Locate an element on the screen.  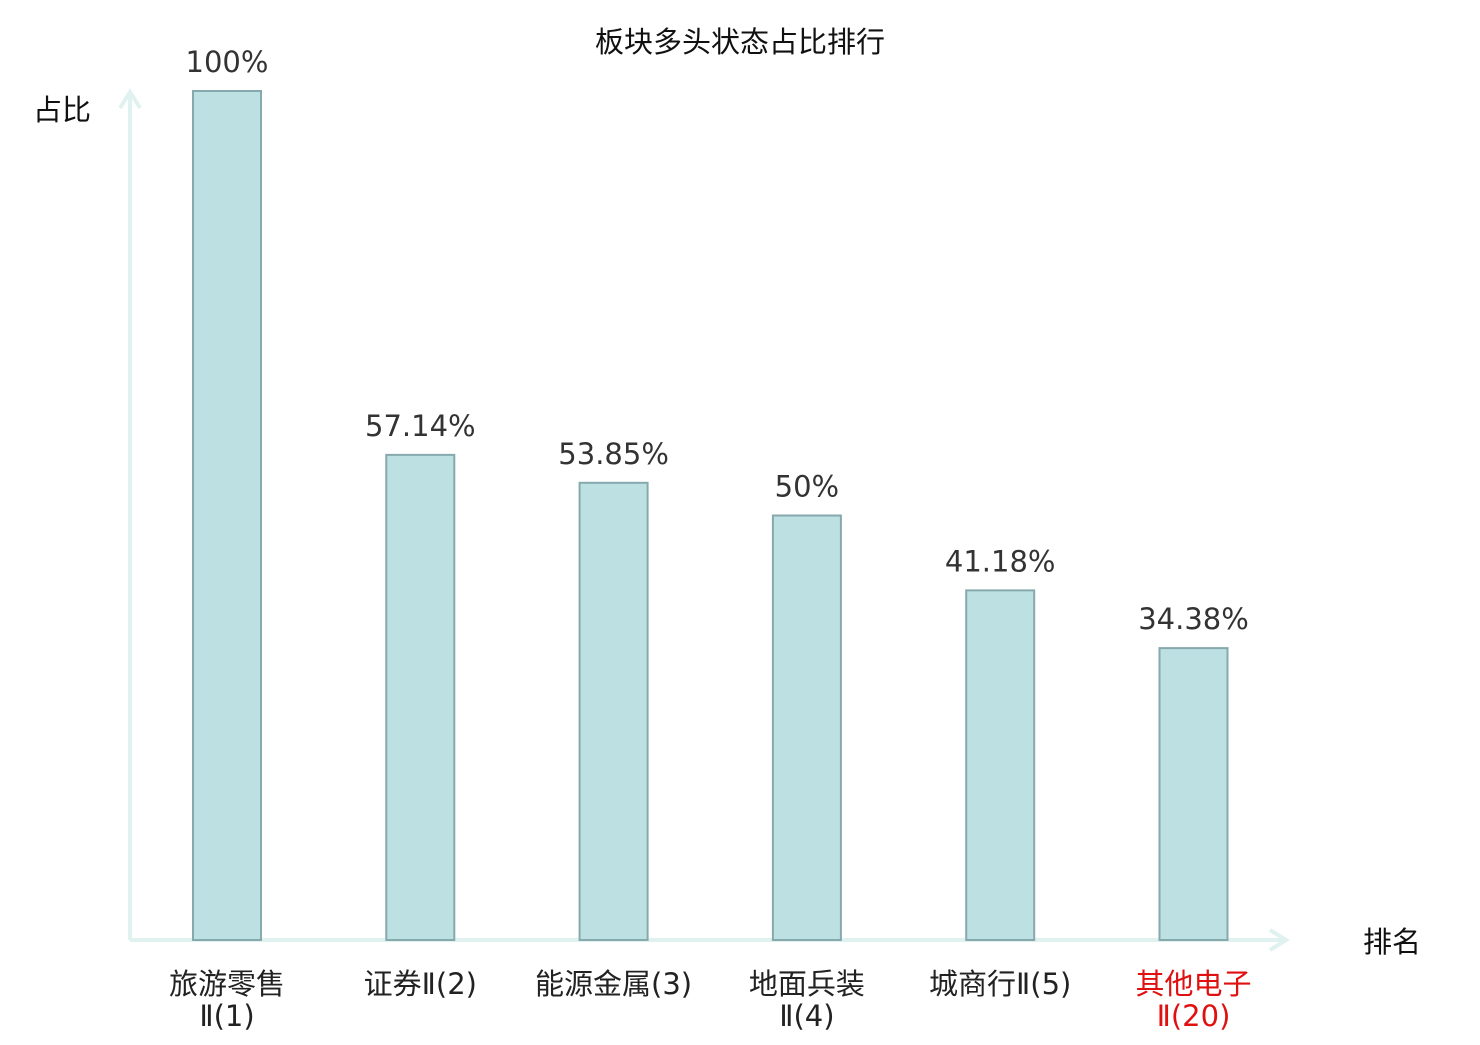
category-label: 其他电子 is located at coordinates (1193, 984).